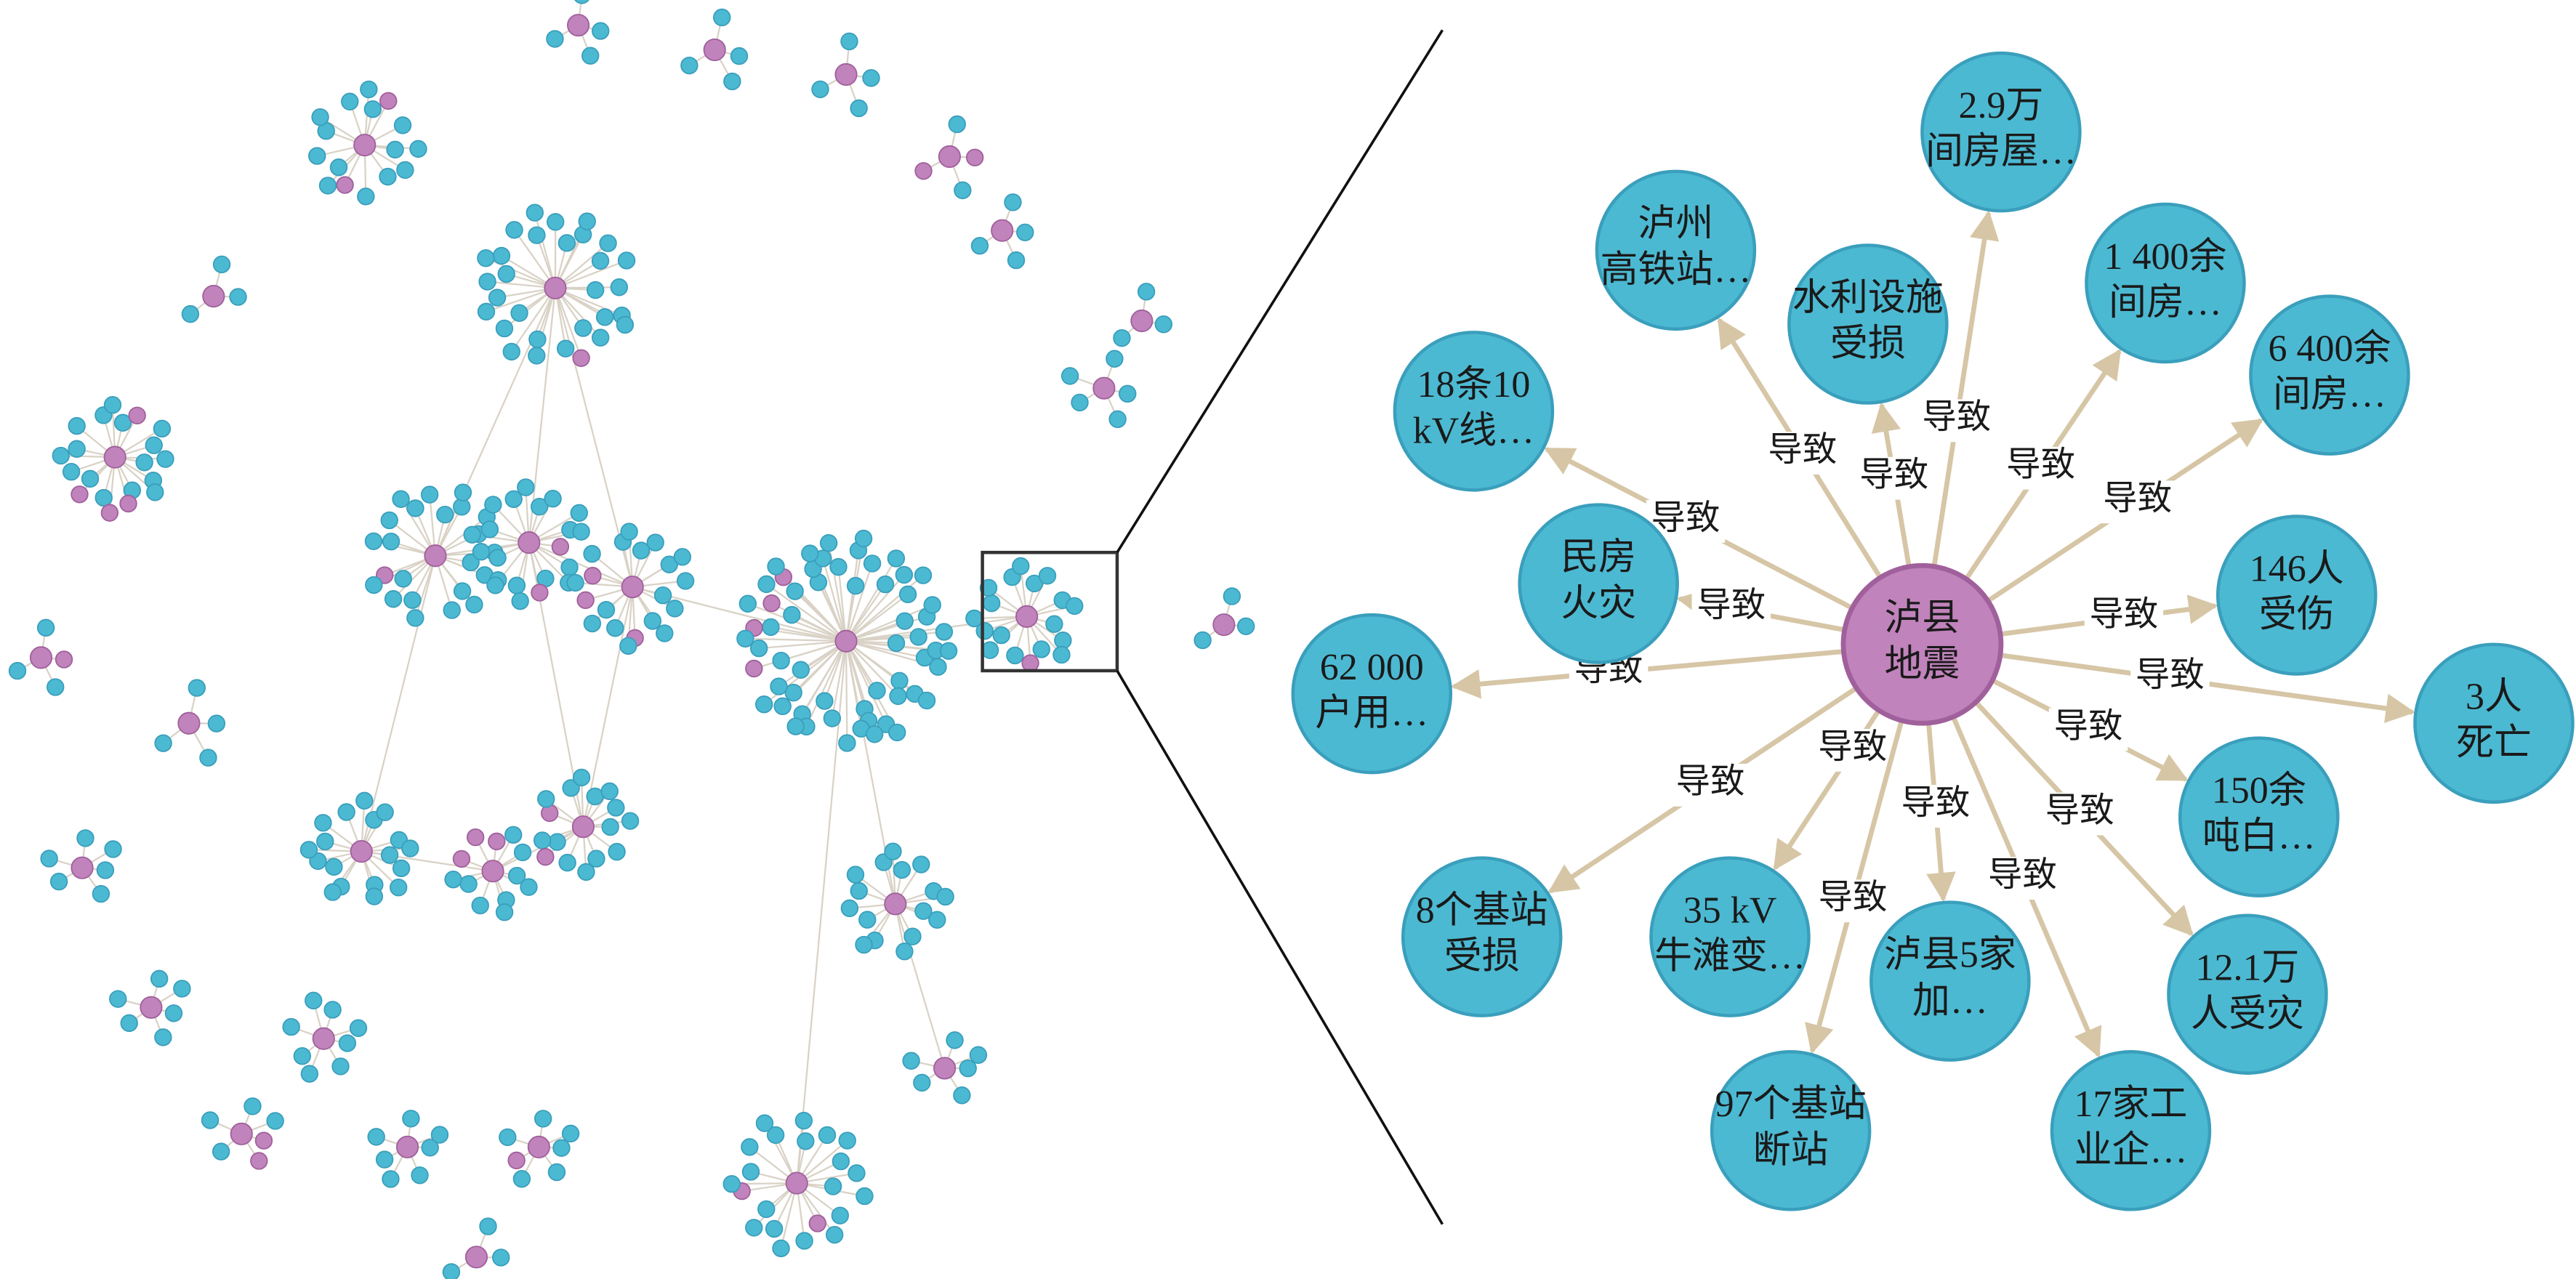  Describe the element at coordinates (2494, 720) in the screenshot. I see `node-label: 3人死亡` at that location.